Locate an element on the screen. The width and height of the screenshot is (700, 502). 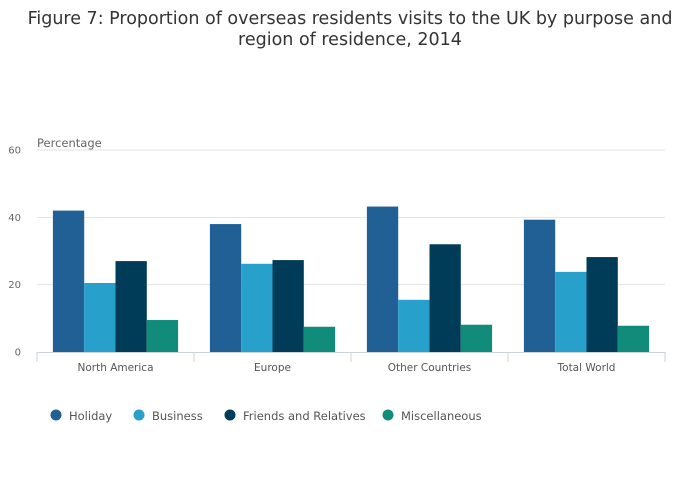
chart-title-line-2: region of residence, 2014 is located at coordinates (350, 40).